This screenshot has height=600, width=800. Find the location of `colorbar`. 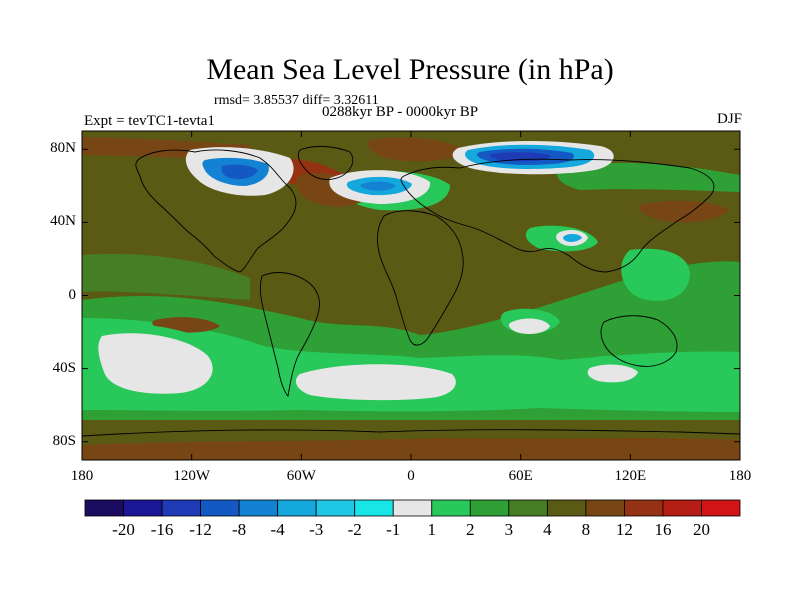

colorbar is located at coordinates (412, 508).